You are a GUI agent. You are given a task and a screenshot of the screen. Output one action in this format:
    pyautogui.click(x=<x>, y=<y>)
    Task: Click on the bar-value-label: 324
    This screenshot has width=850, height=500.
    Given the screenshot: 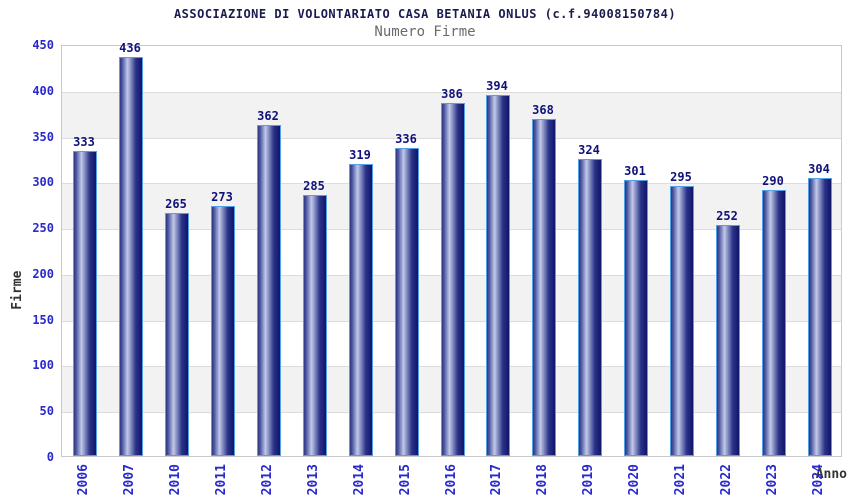 What is the action you would take?
    pyautogui.click(x=589, y=150)
    